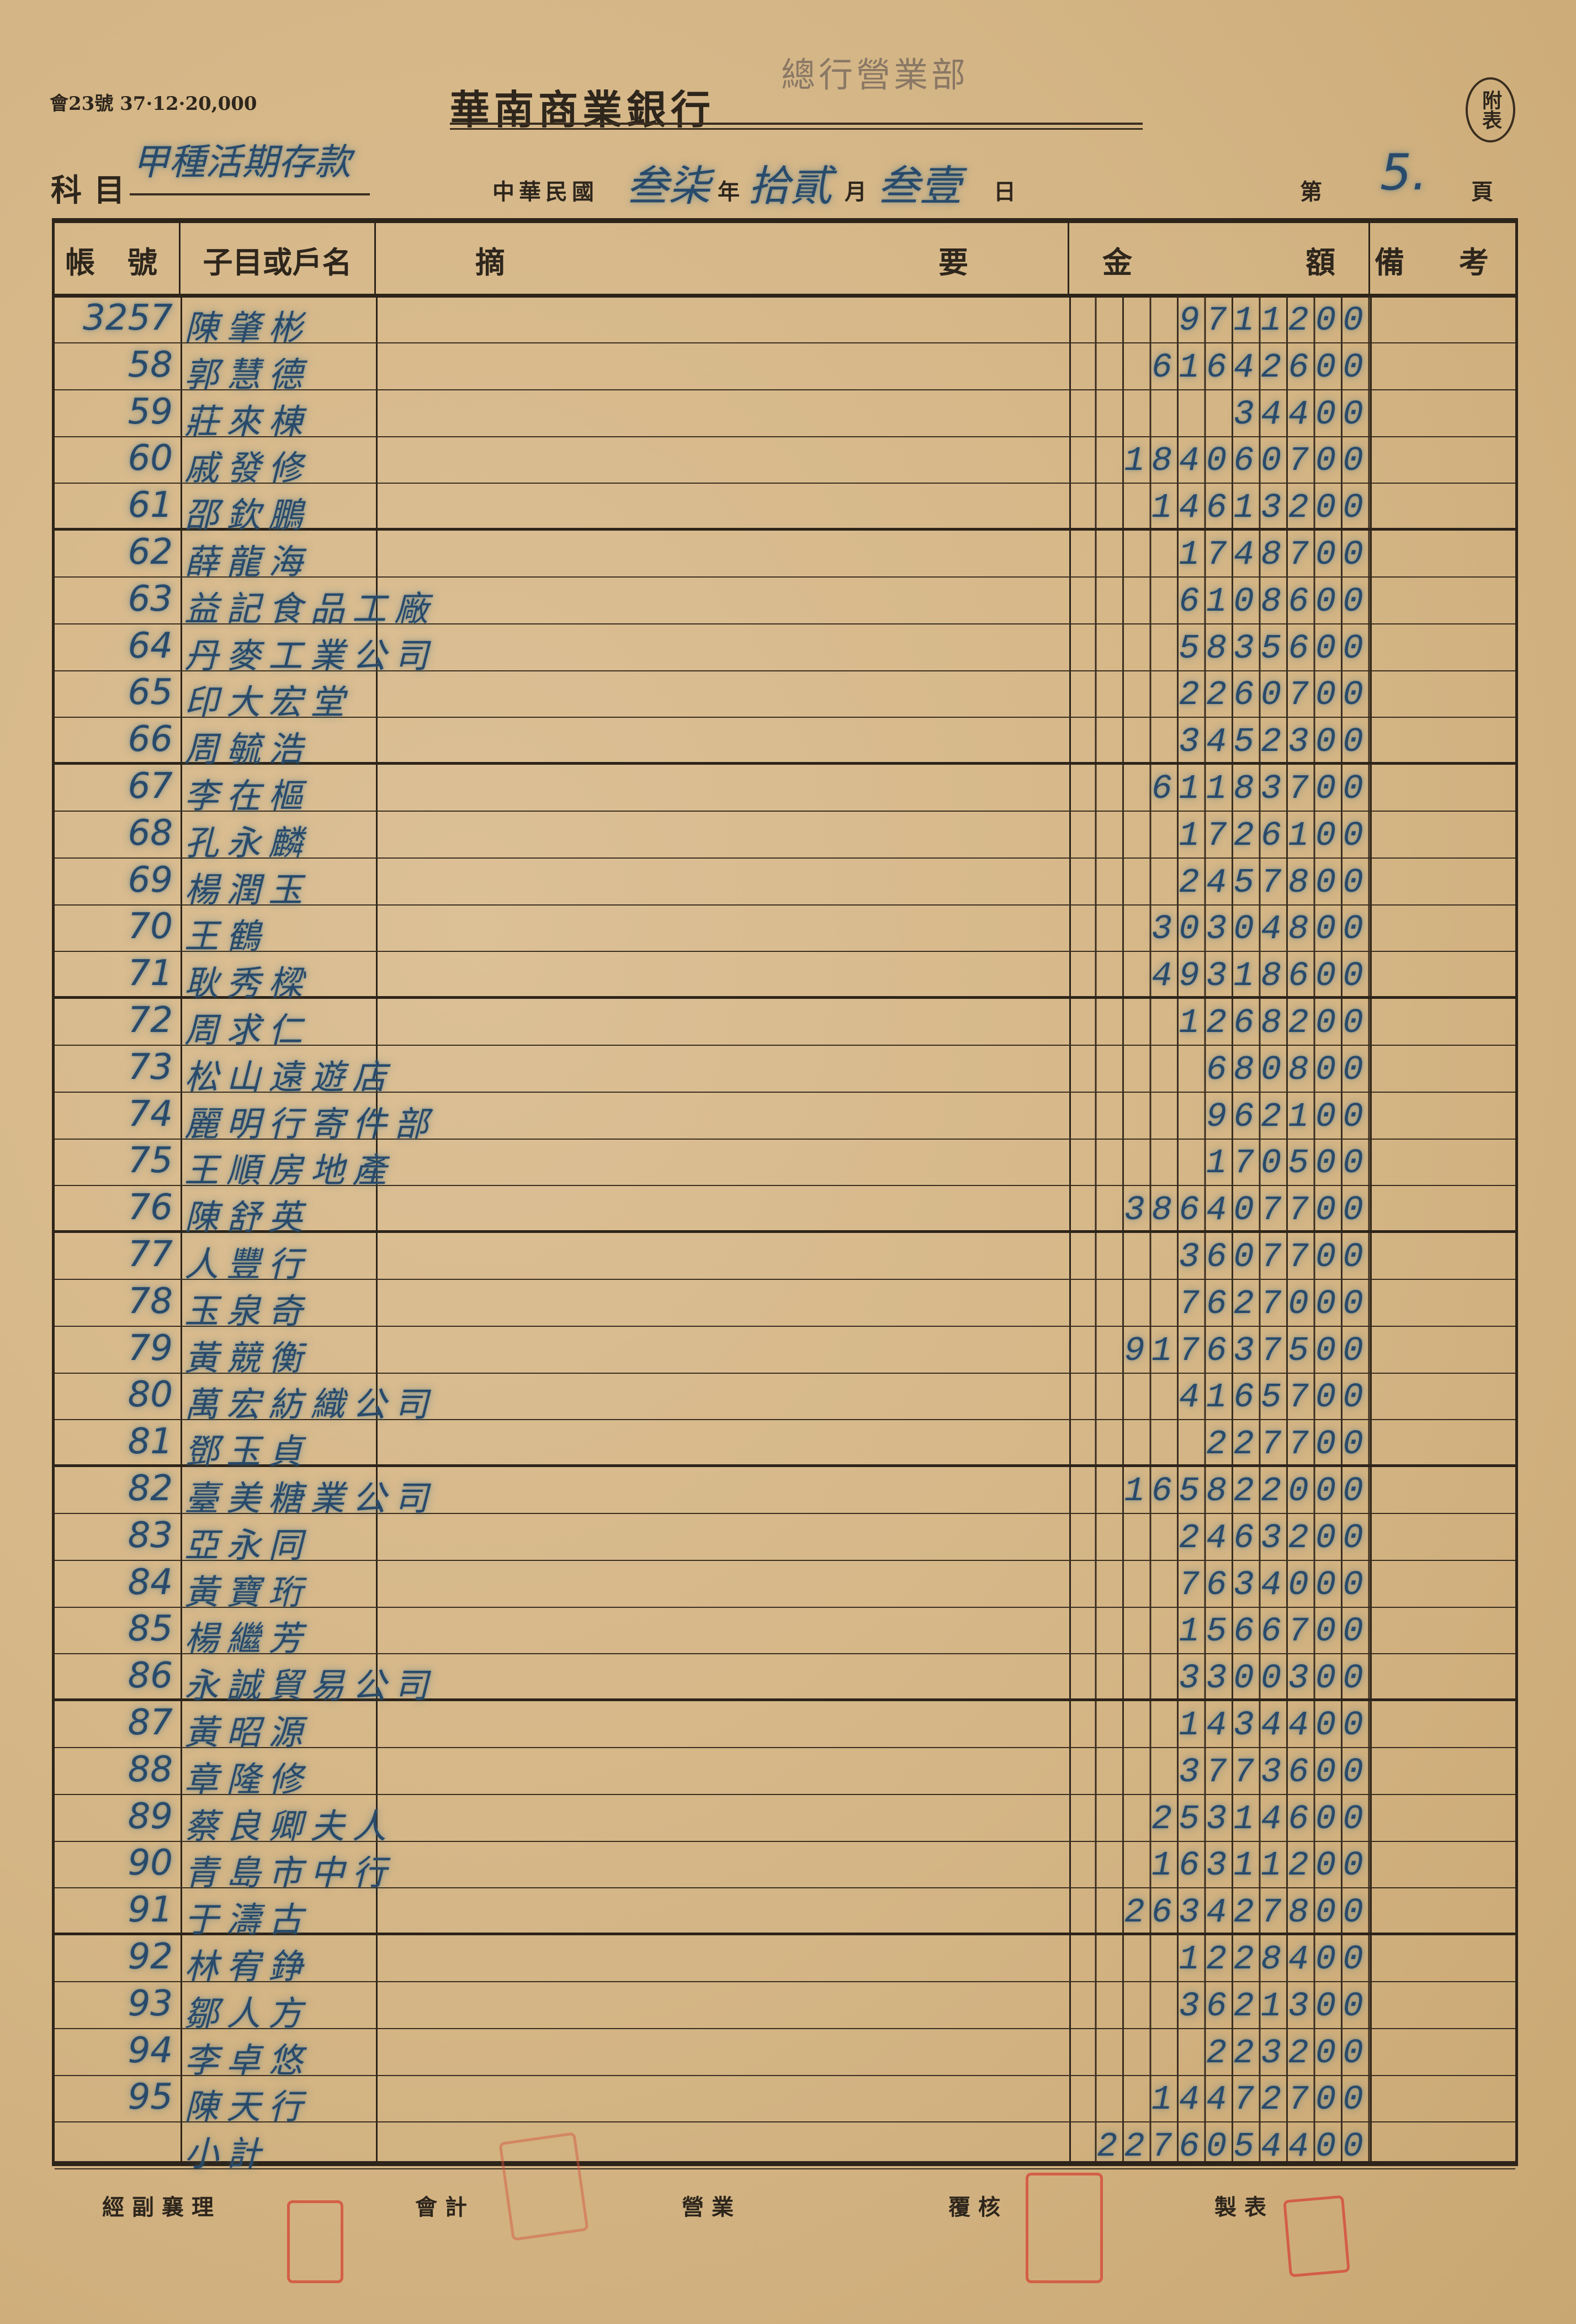  I want to click on table-row: 84 黃寶珩 7634000, so click(785, 1586).